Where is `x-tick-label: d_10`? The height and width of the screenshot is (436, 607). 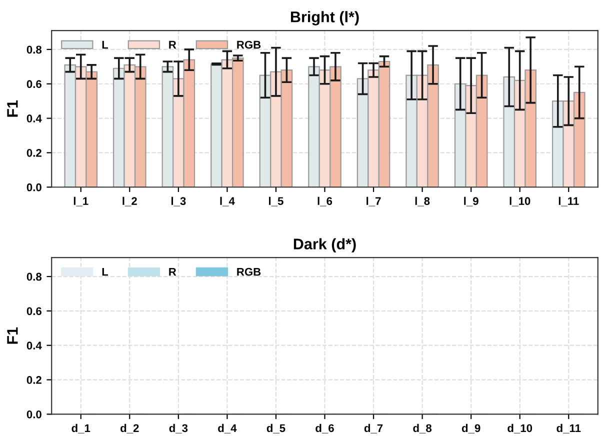 x-tick-label: d_10 is located at coordinates (520, 429).